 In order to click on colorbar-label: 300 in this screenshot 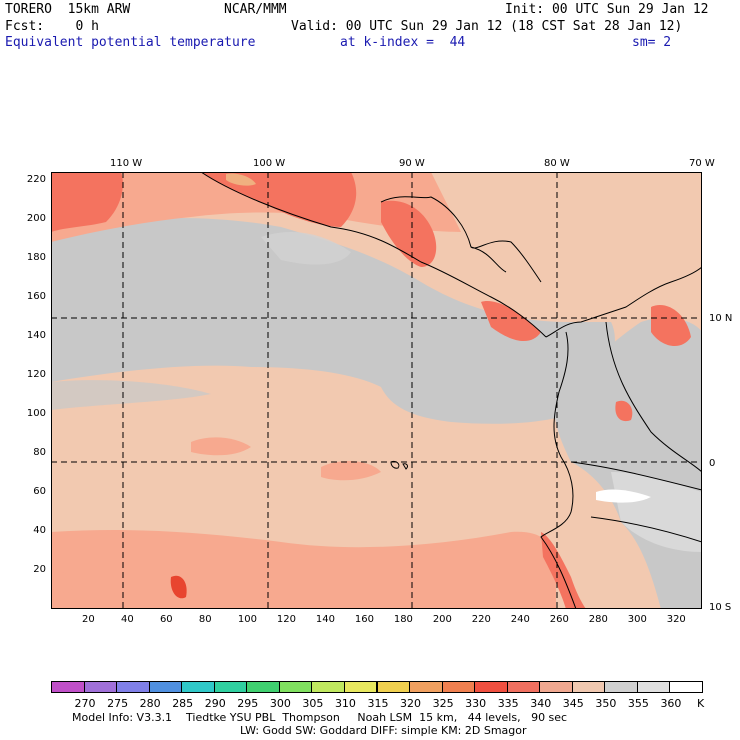, I will do `click(280, 703)`.